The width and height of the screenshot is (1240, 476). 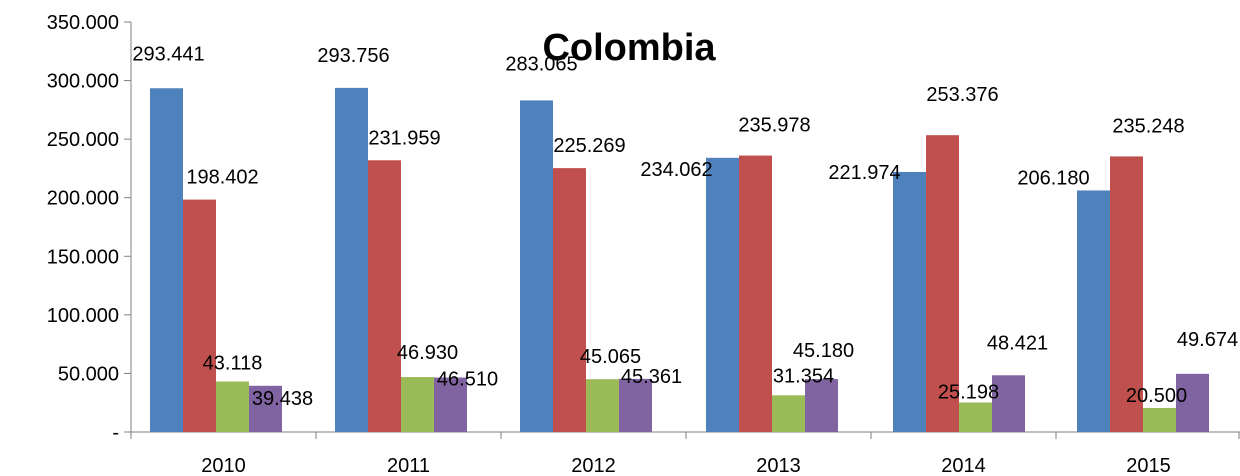 I want to click on bar-2014-s4, so click(x=1008, y=403).